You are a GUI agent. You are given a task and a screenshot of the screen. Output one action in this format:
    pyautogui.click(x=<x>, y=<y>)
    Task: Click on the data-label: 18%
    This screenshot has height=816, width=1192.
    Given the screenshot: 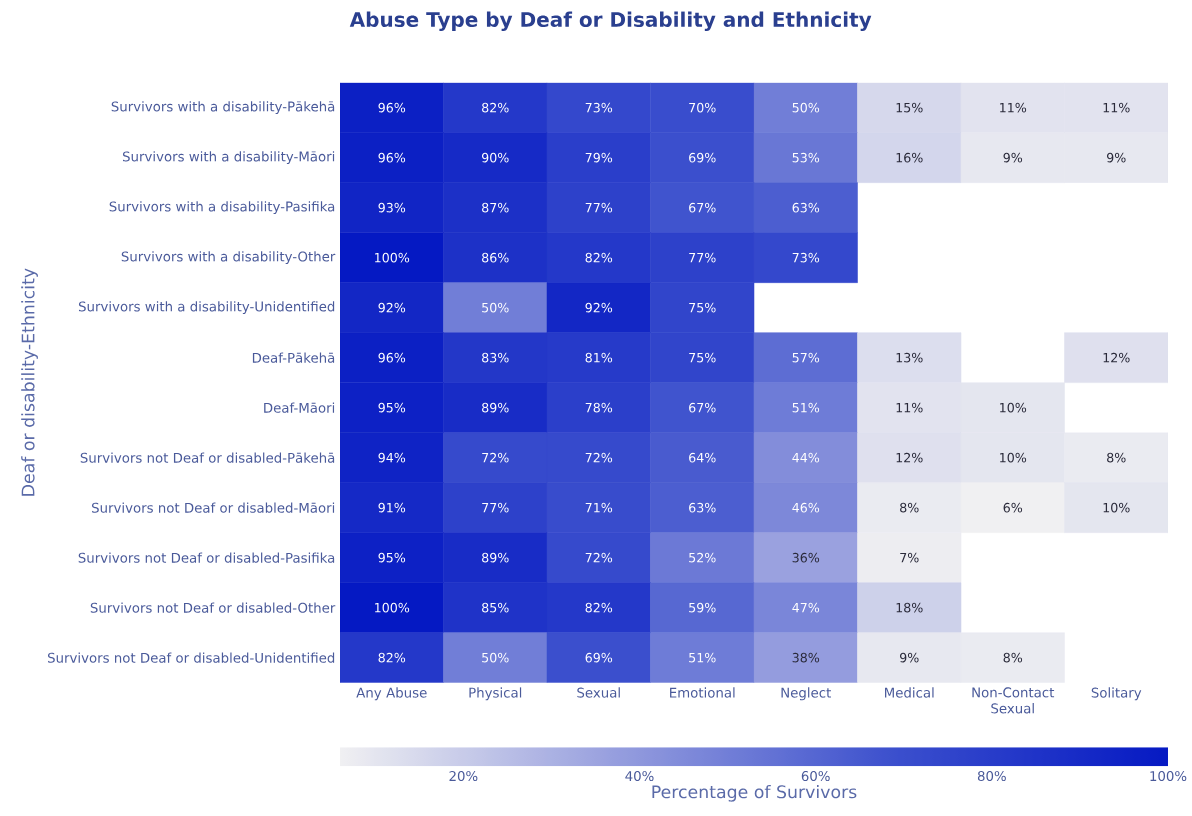 What is the action you would take?
    pyautogui.click(x=909, y=607)
    